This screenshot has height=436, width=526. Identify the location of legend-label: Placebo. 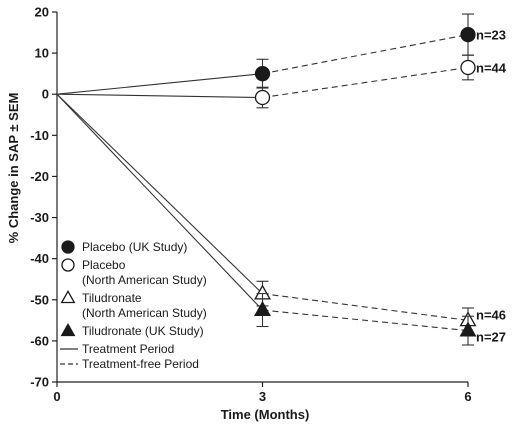
(104, 265).